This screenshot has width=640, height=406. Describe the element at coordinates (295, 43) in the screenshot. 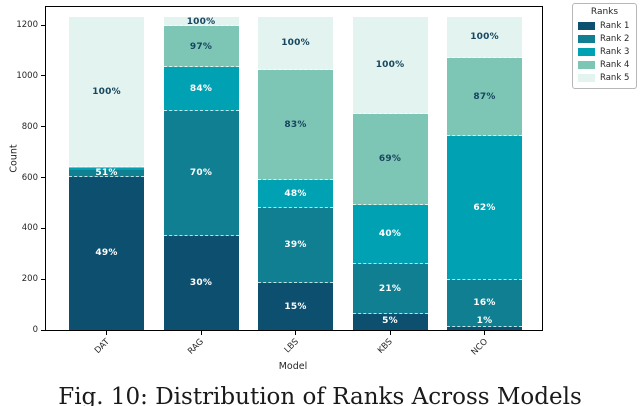

I see `bar-segment-LBS-rank5` at that location.